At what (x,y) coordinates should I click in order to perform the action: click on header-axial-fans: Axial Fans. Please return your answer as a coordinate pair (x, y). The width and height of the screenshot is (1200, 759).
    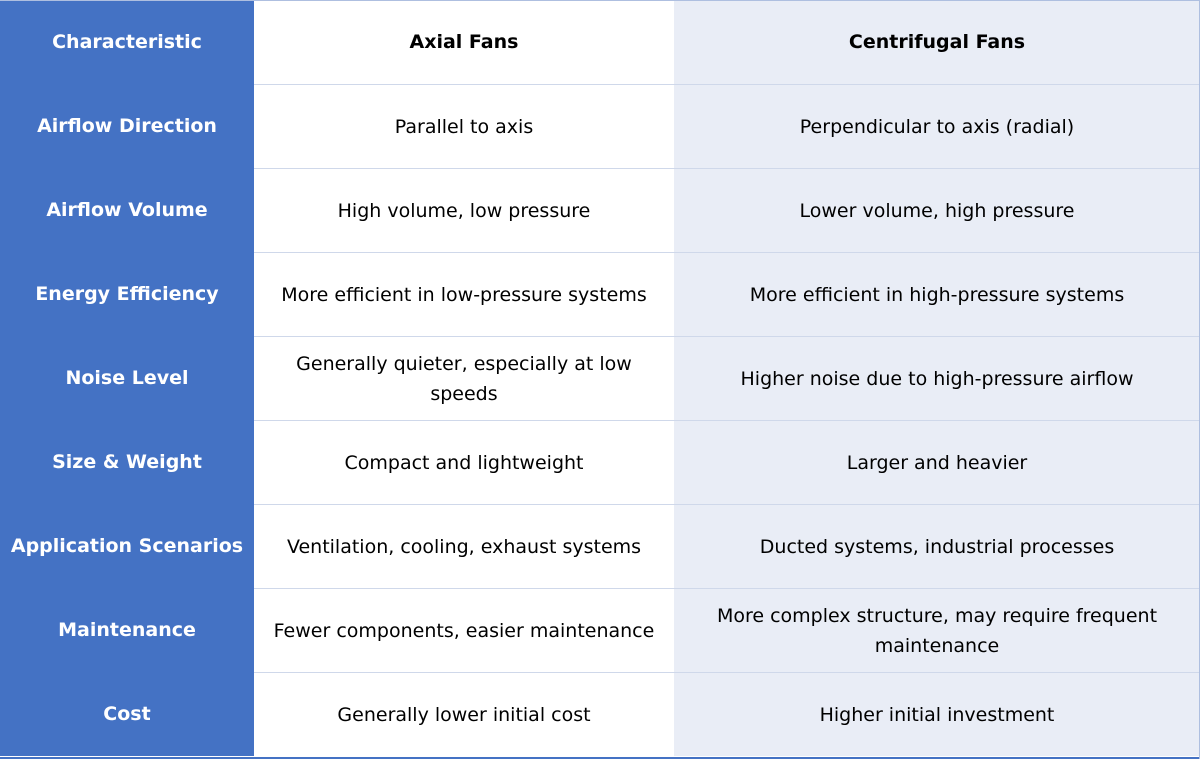
    Looking at the image, I should click on (464, 42).